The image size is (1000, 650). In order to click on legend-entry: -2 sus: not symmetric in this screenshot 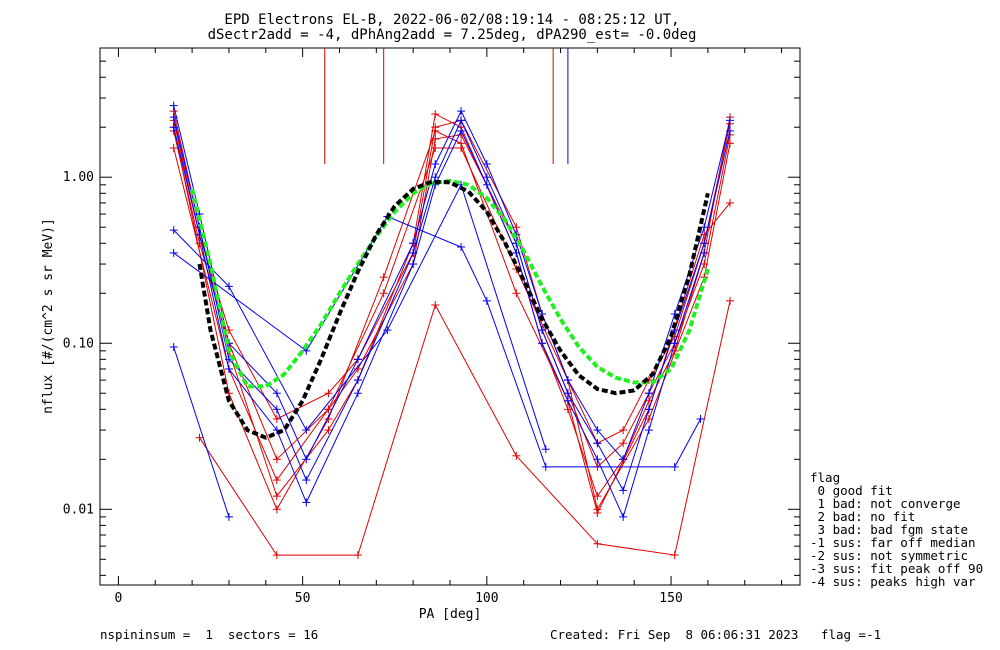, I will do `click(889, 555)`.